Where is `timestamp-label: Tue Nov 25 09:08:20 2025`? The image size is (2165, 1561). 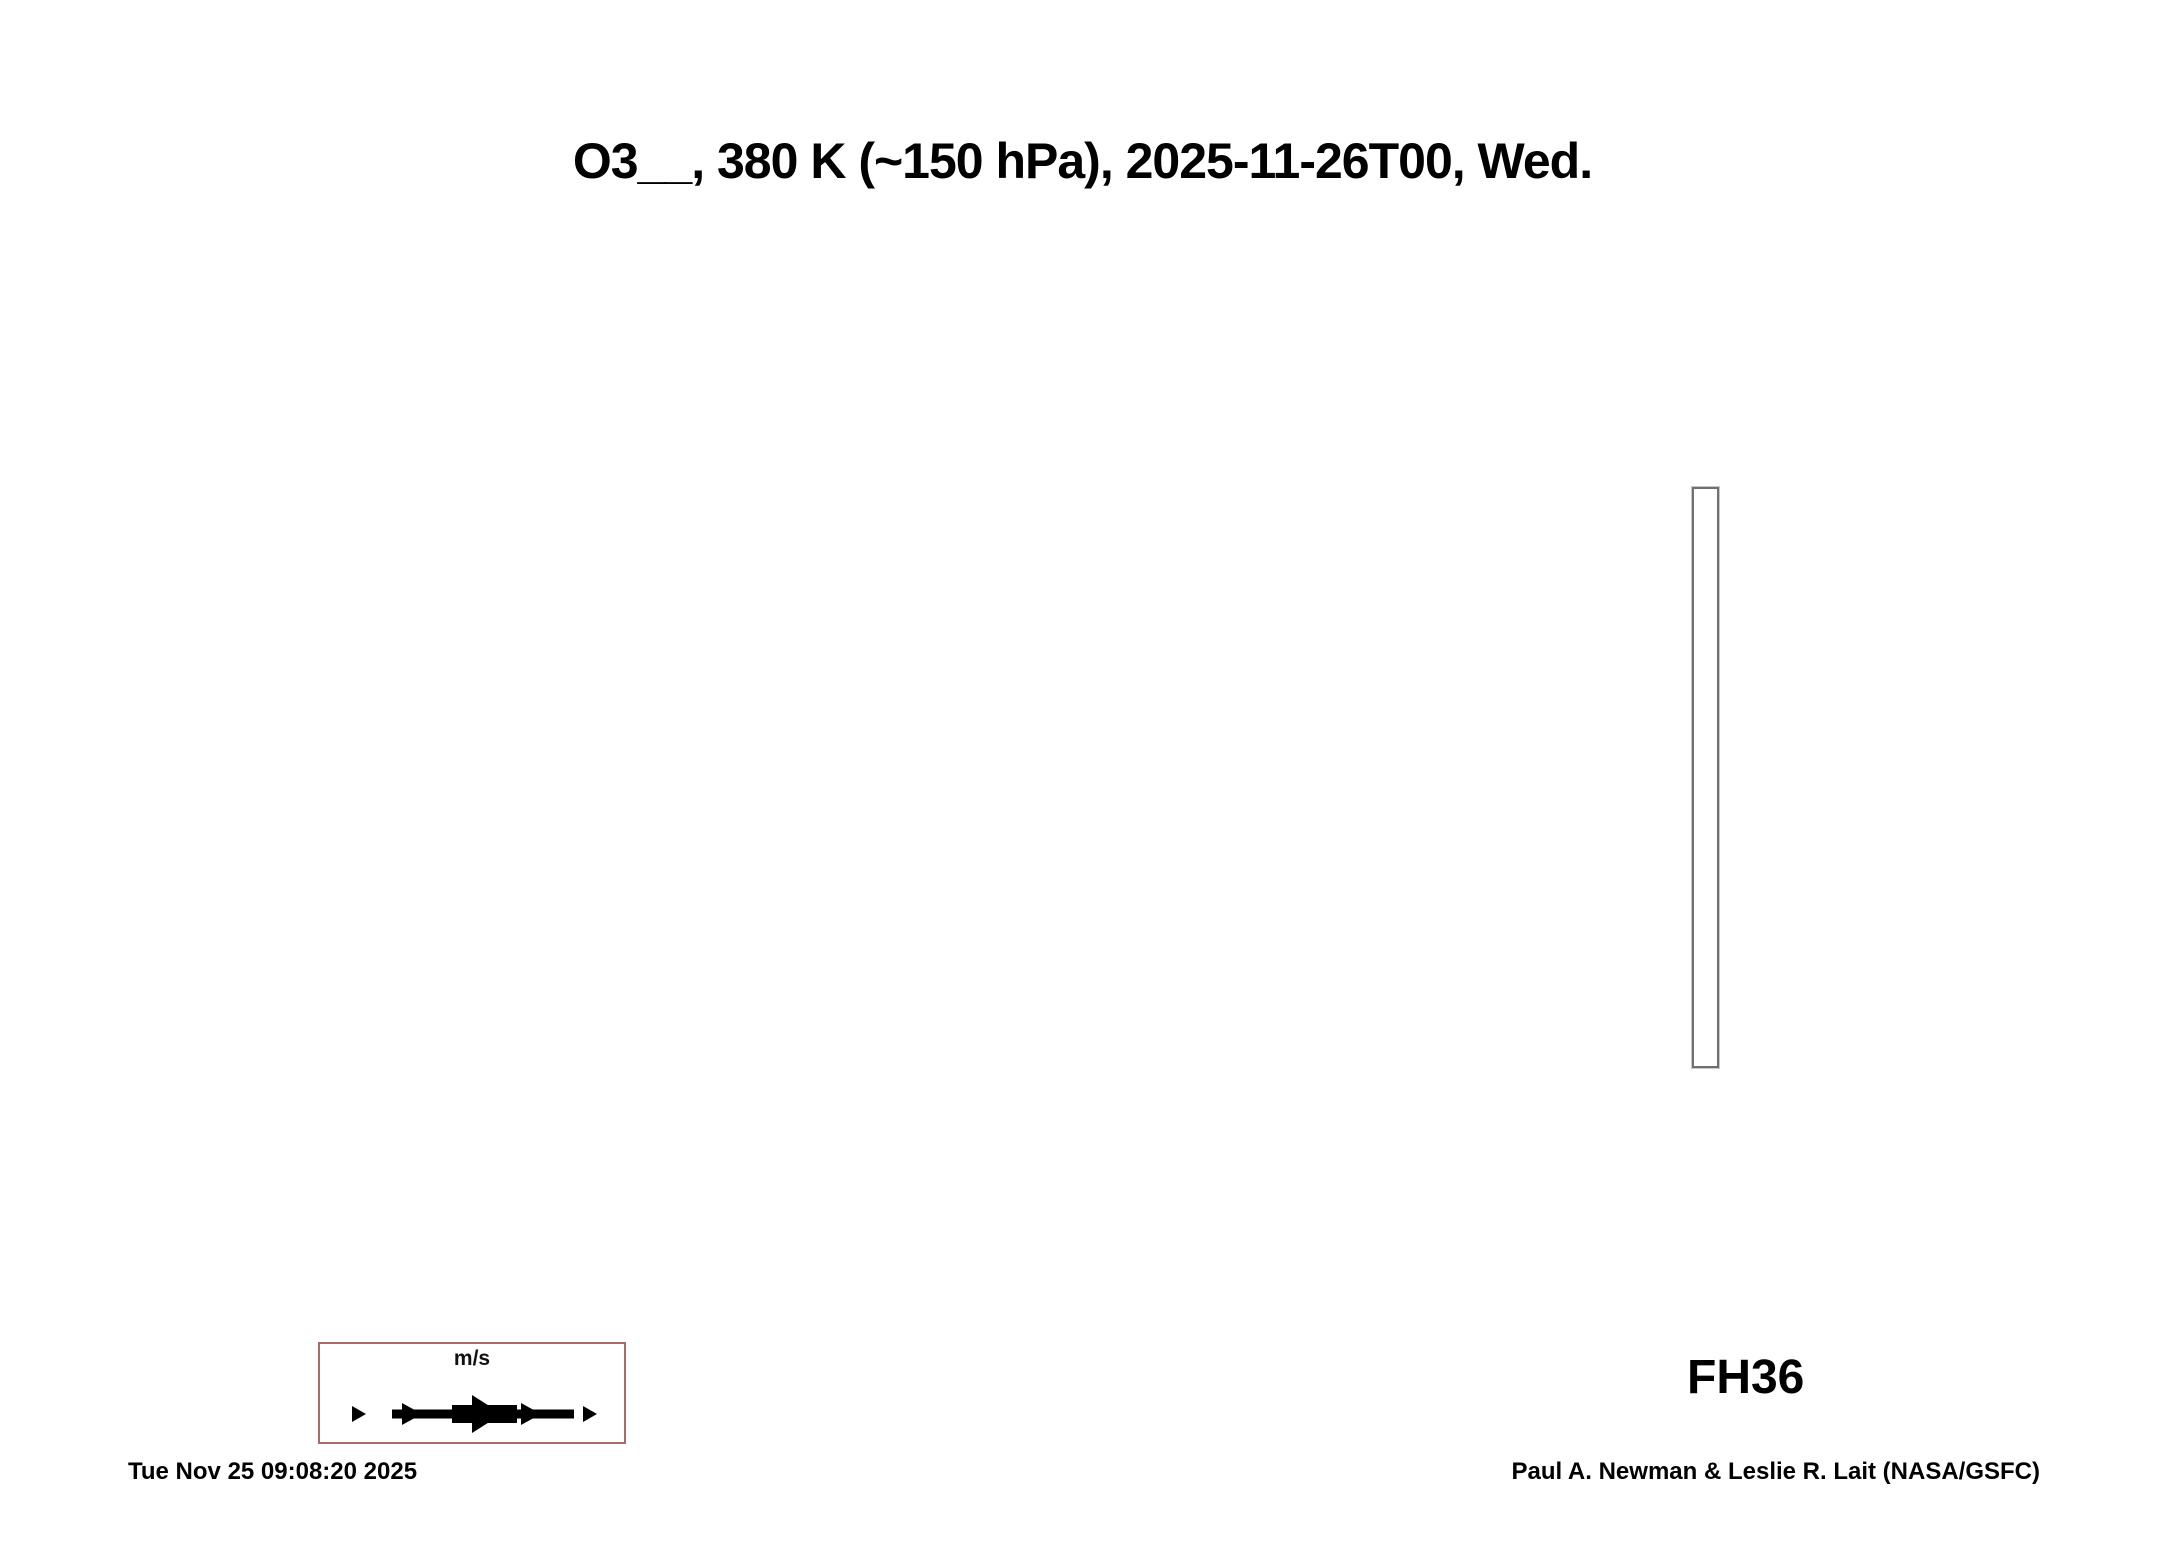
timestamp-label: Tue Nov 25 09:08:20 2025 is located at coordinates (273, 1471).